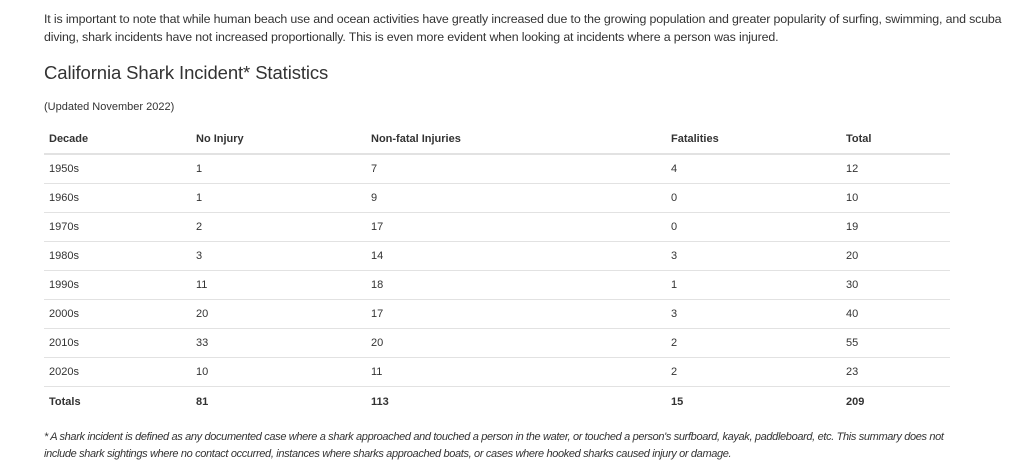  Describe the element at coordinates (117, 198) in the screenshot. I see `cell-decade: 1960s` at that location.